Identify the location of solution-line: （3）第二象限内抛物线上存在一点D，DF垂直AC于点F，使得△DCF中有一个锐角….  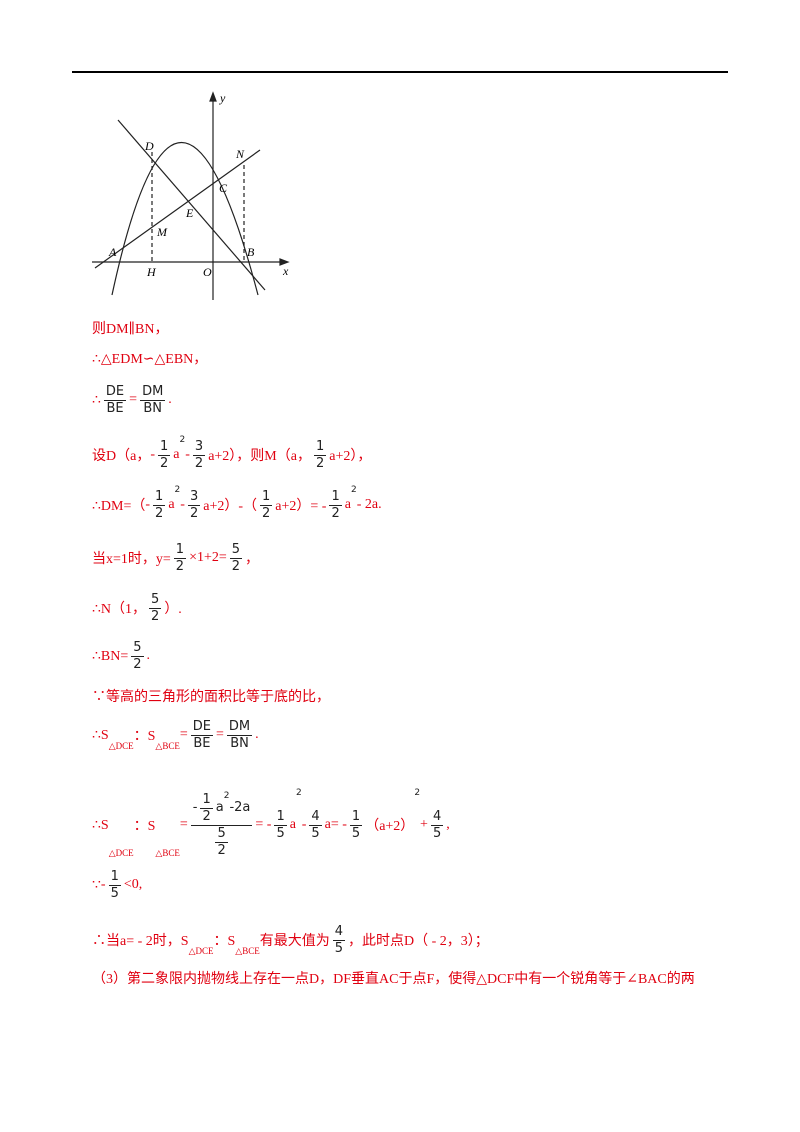
(393, 978).